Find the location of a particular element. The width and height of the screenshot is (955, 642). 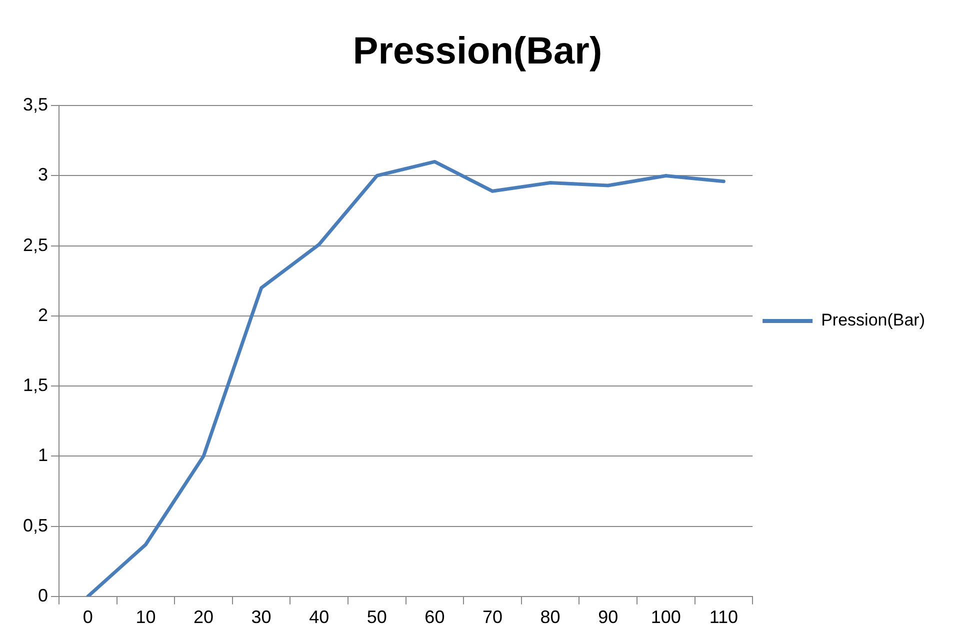

chart-title: Pression(Bar) is located at coordinates (477, 51).